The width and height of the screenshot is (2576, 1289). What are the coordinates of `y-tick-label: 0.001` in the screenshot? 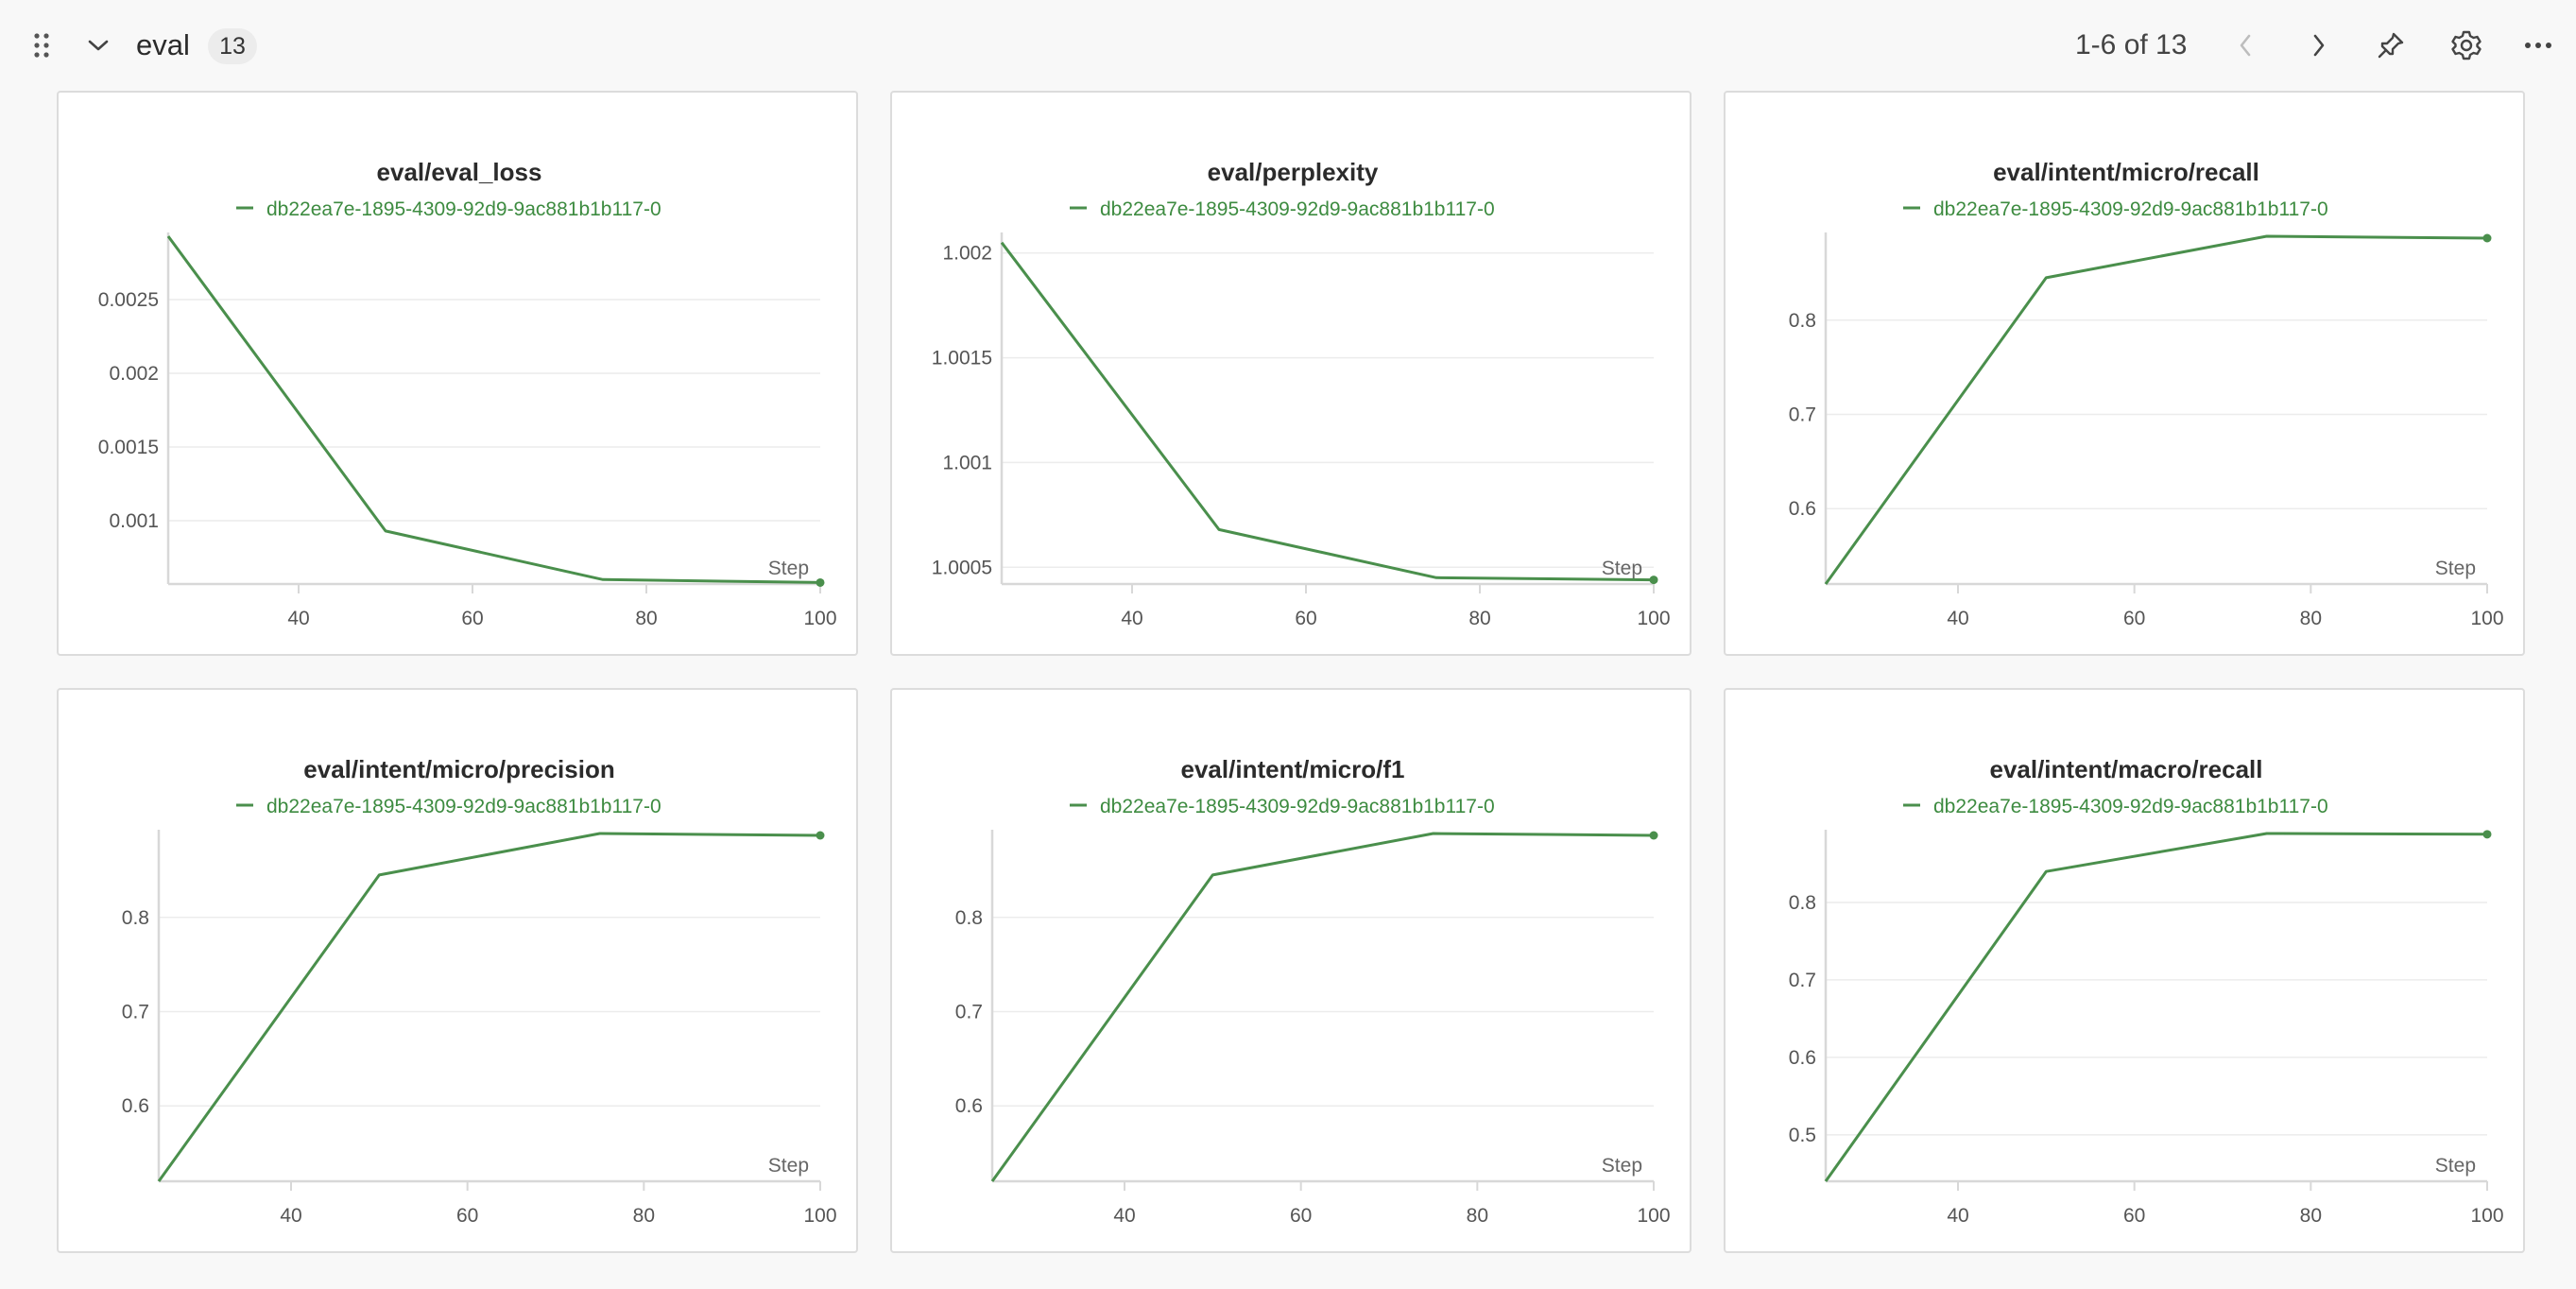 It's located at (134, 521).